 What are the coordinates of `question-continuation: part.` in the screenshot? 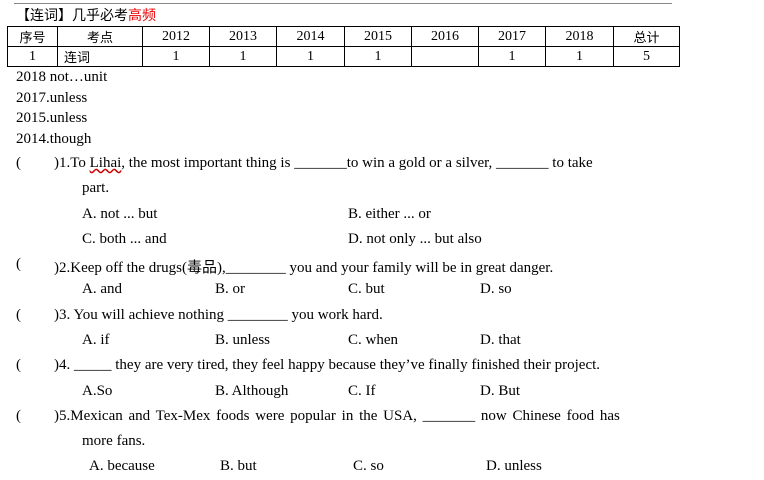 It's located at (96, 188).